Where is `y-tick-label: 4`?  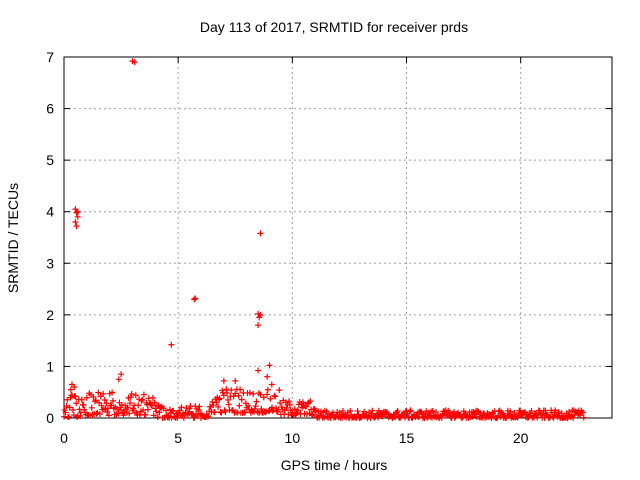 y-tick-label: 4 is located at coordinates (50, 212).